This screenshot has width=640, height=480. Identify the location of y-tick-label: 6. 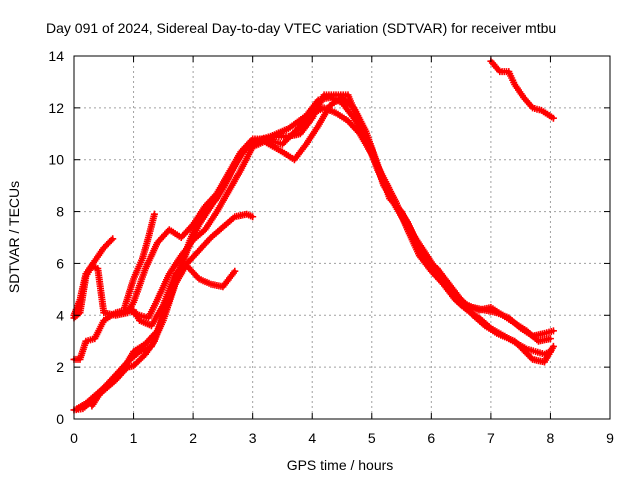
(60, 263).